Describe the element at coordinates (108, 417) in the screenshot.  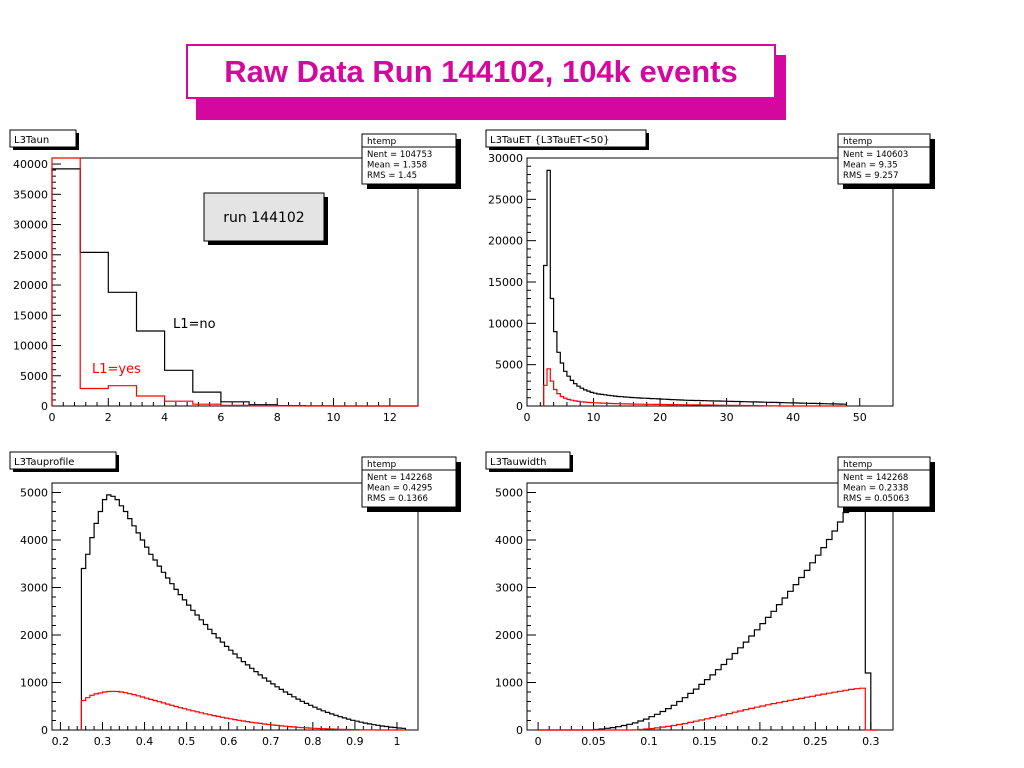
I see `x-tick-label: 2` at that location.